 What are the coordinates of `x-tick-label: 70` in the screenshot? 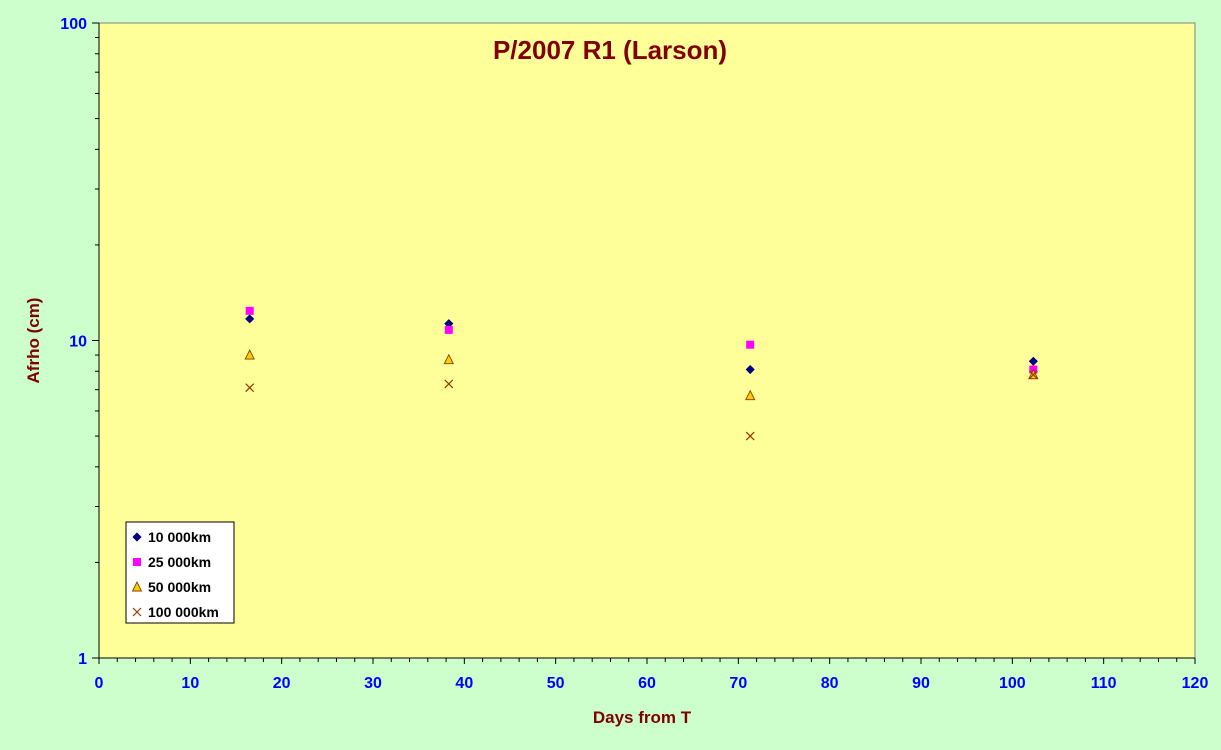 It's located at (738, 683).